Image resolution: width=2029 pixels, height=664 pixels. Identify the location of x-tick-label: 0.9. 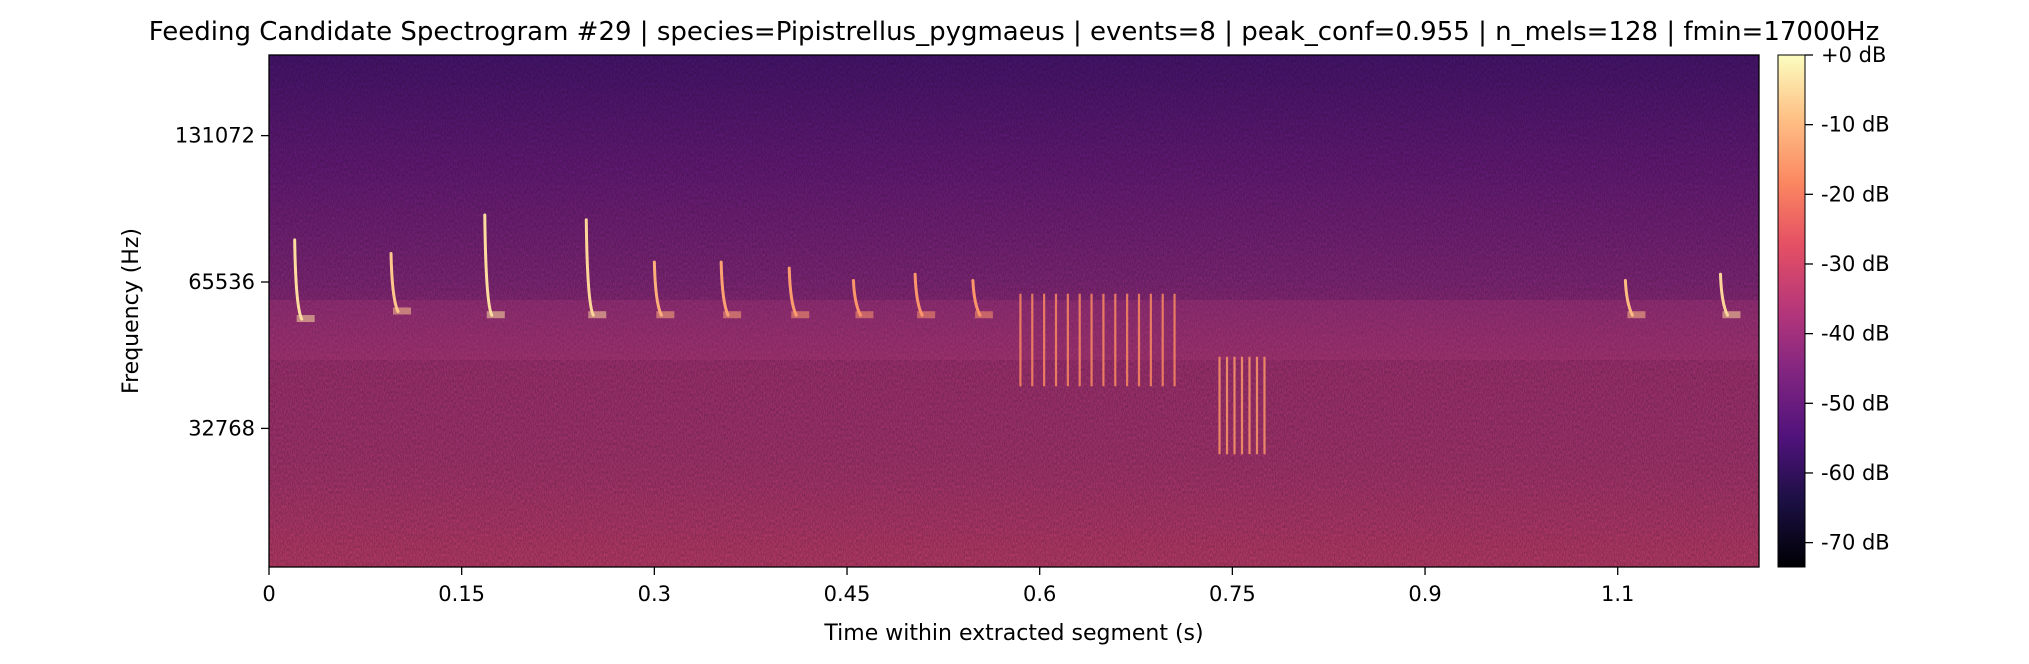
(1424, 594).